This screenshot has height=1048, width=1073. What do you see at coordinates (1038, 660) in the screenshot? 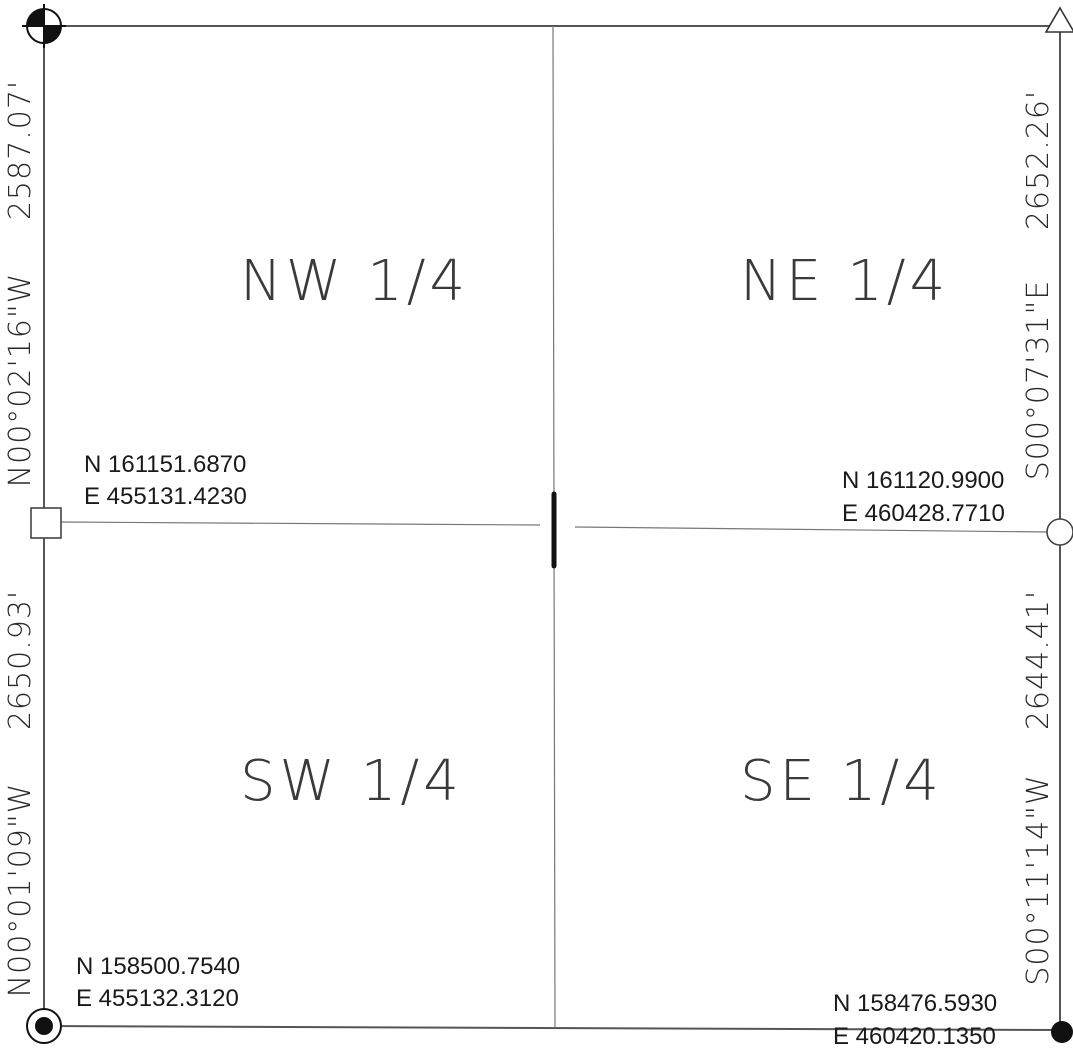
I see `east-south-distance: 2644.41'` at bounding box center [1038, 660].